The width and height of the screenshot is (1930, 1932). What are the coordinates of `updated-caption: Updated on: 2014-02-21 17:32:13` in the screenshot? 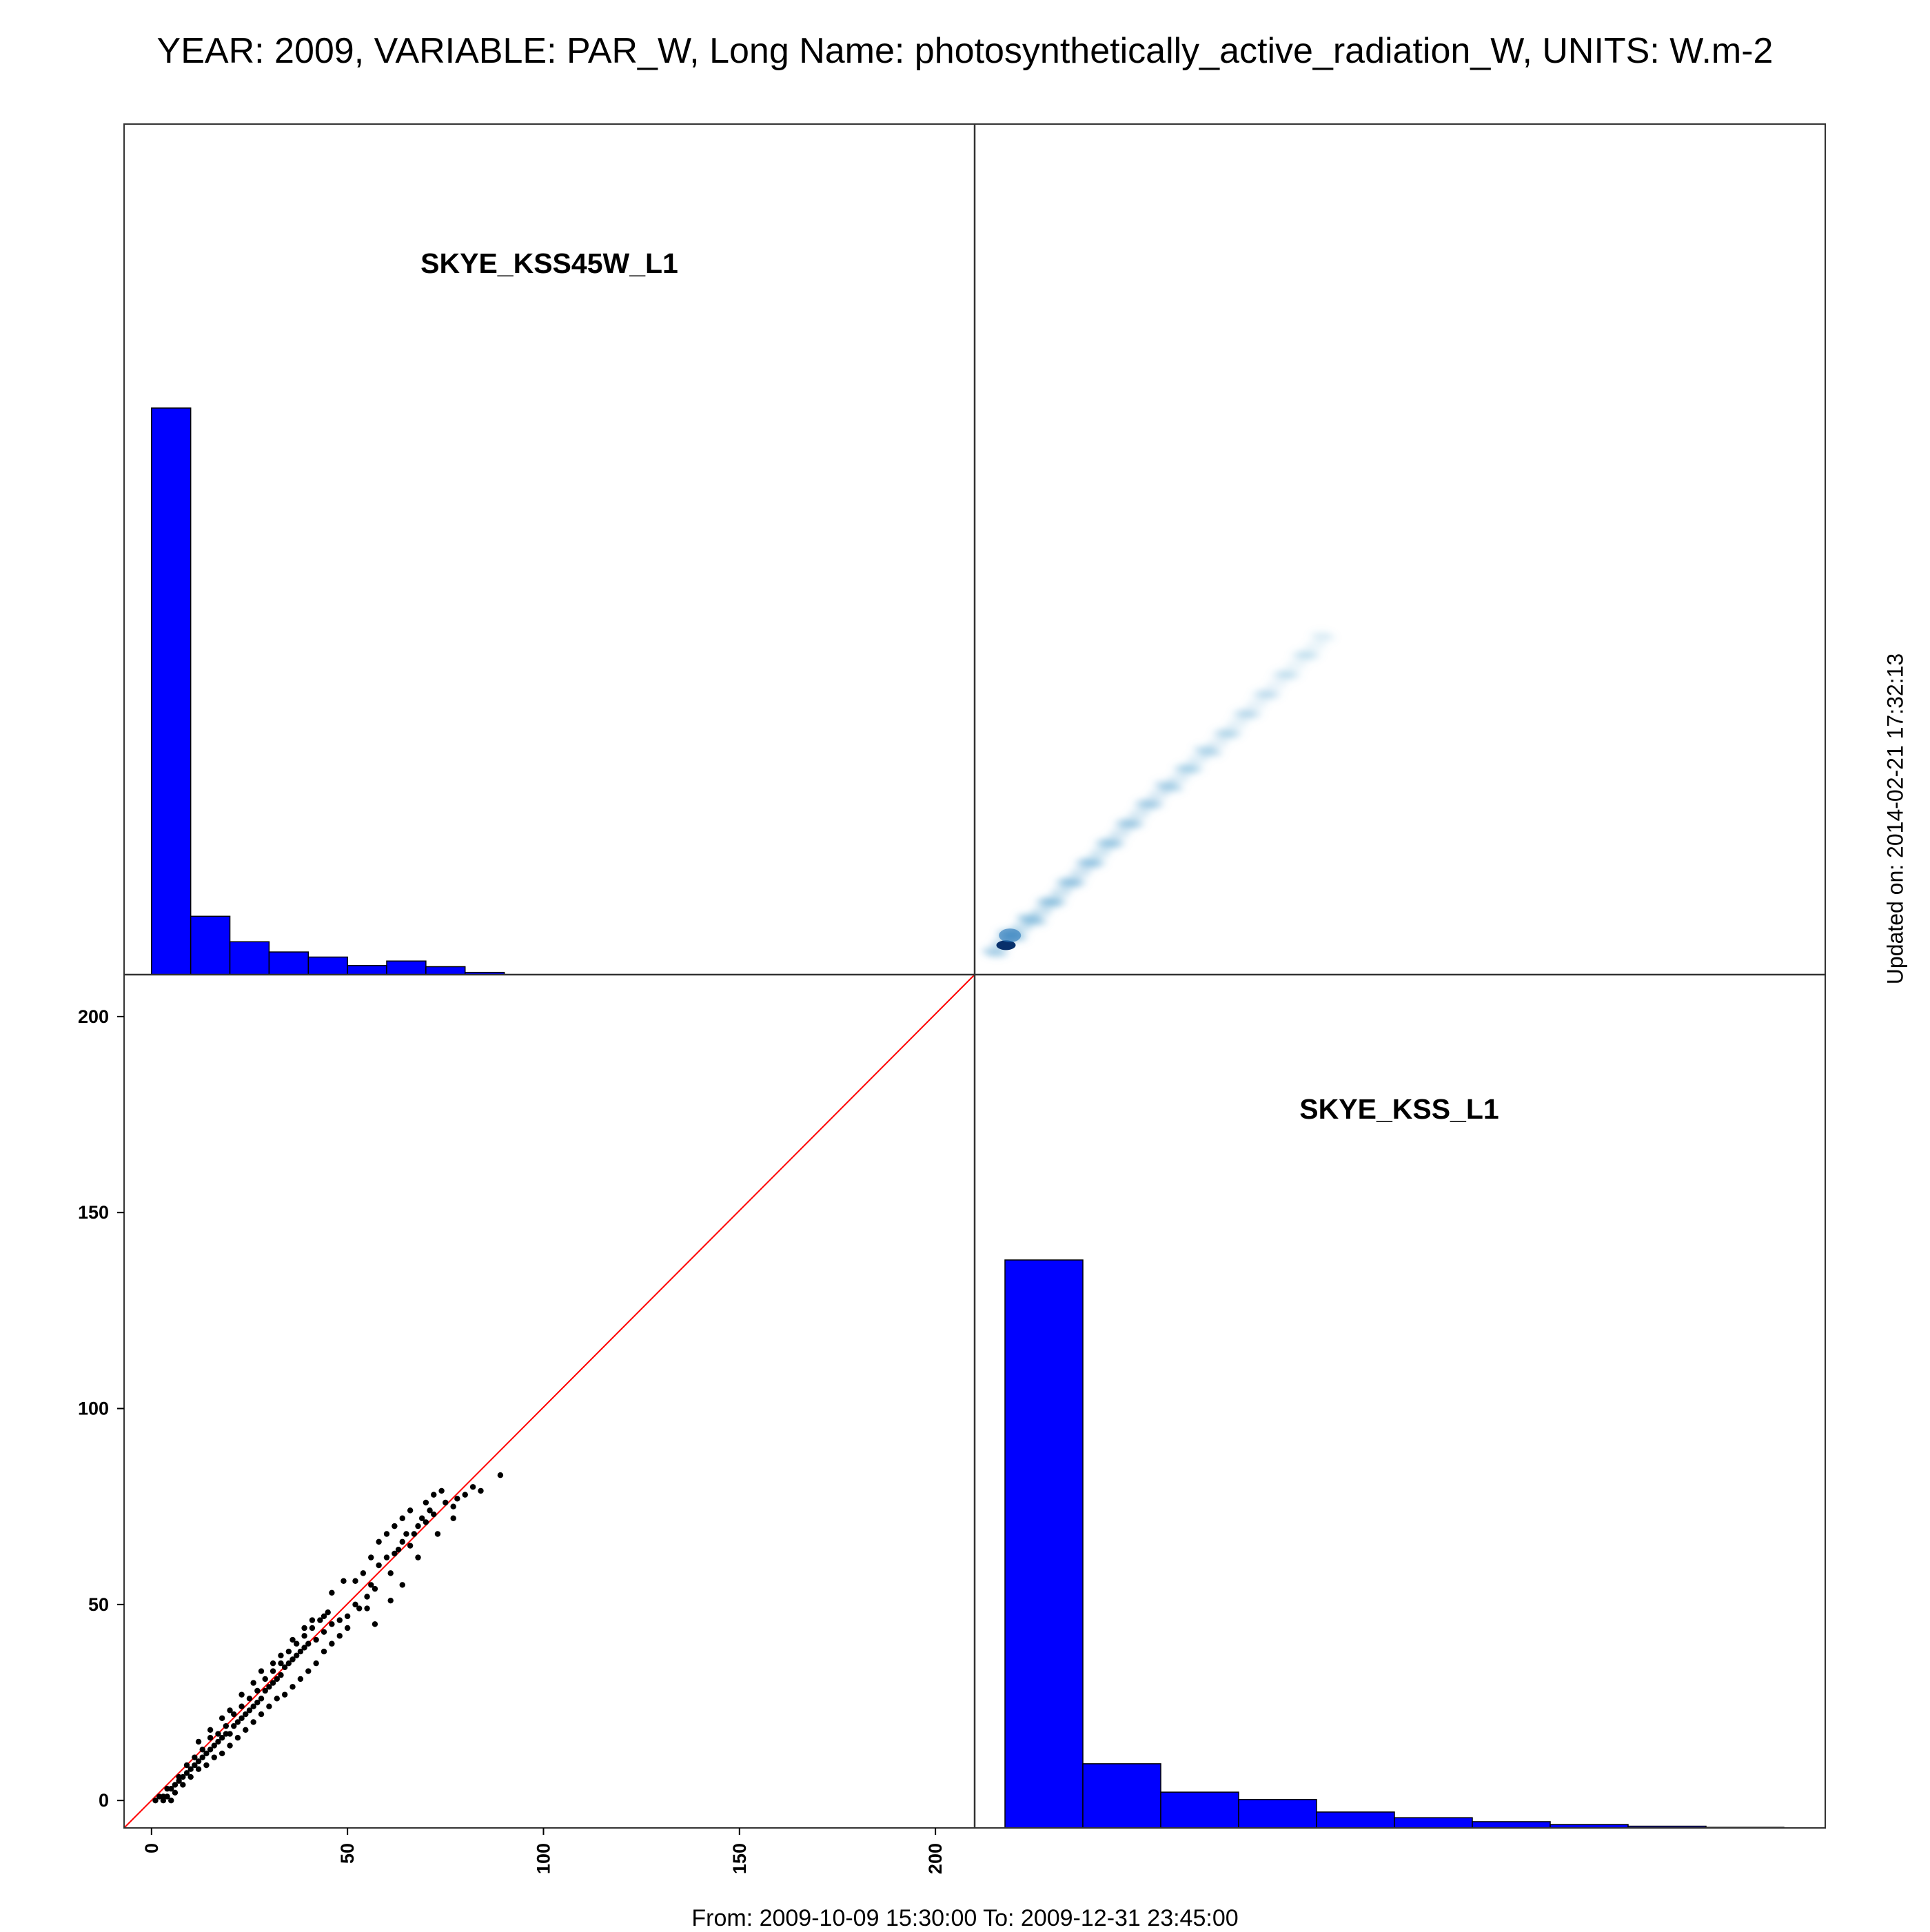 It's located at (1895, 819).